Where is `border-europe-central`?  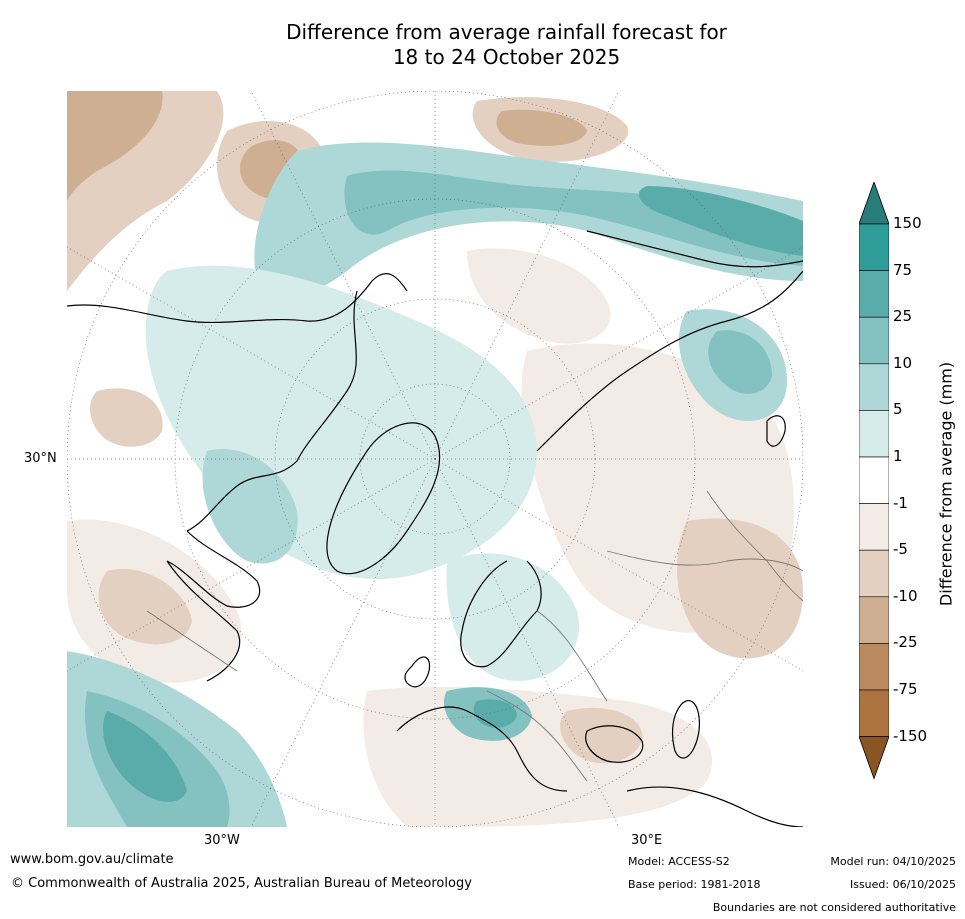 border-europe-central is located at coordinates (537, 736).